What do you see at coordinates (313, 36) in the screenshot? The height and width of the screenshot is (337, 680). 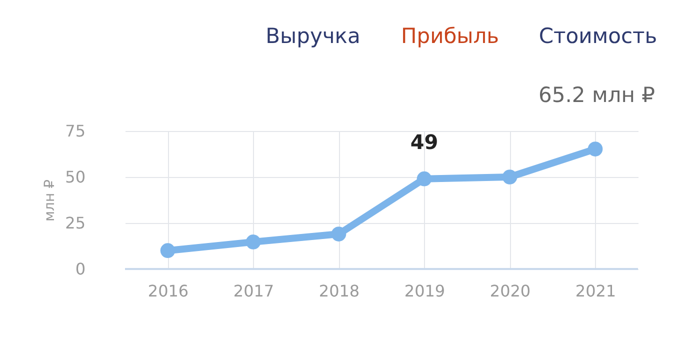 I see `text: Выручка` at bounding box center [313, 36].